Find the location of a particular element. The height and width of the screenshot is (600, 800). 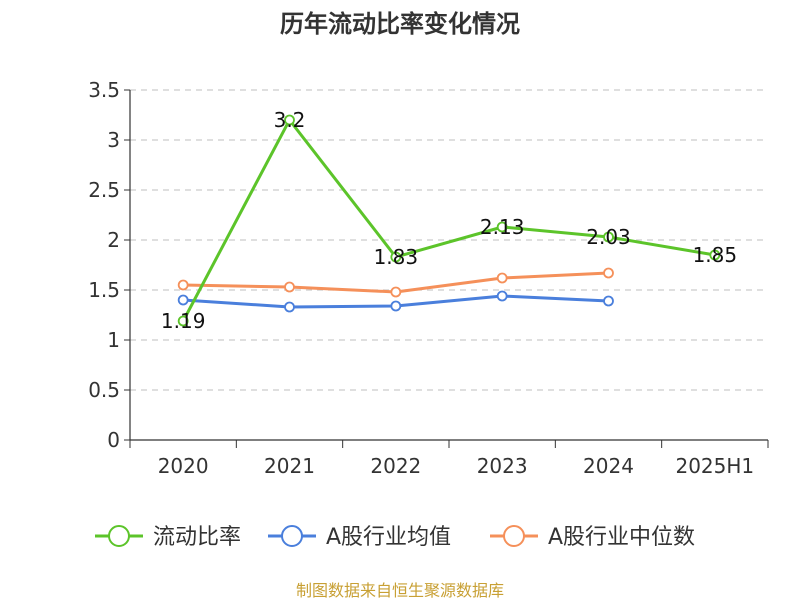

data-label: 3.2 is located at coordinates (290, 120).